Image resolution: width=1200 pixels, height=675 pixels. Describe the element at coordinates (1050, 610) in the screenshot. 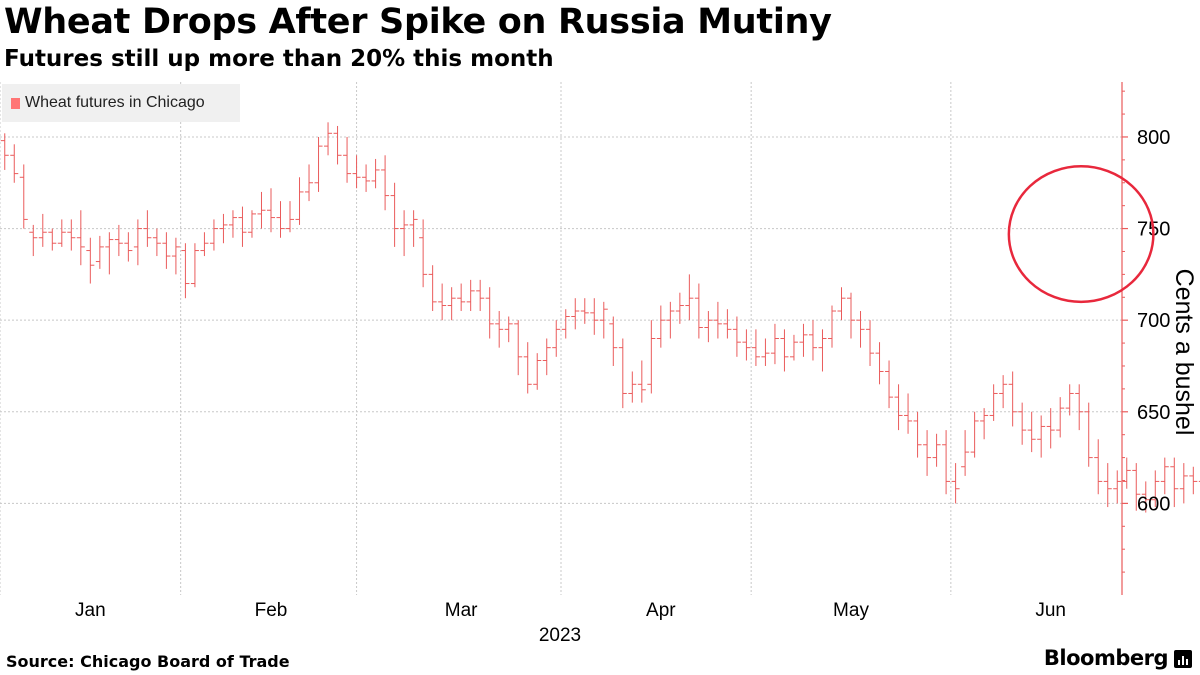

I see `x-tick-label-5: Jun` at that location.